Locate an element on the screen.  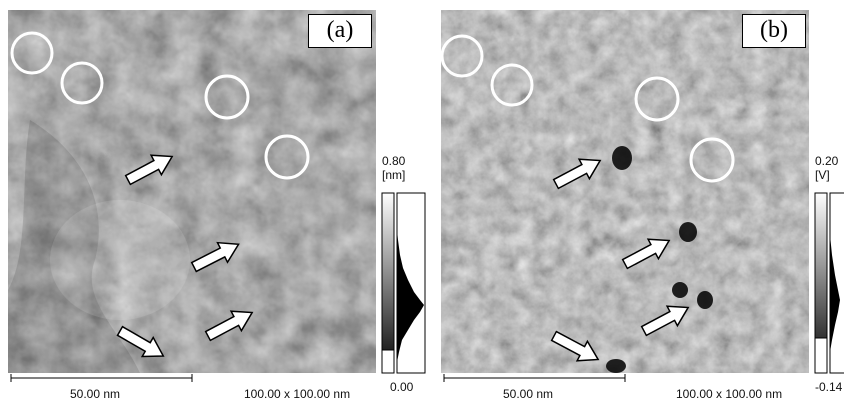
scan-size-a: 100.00 x 100.00 nm is located at coordinates (297, 394).